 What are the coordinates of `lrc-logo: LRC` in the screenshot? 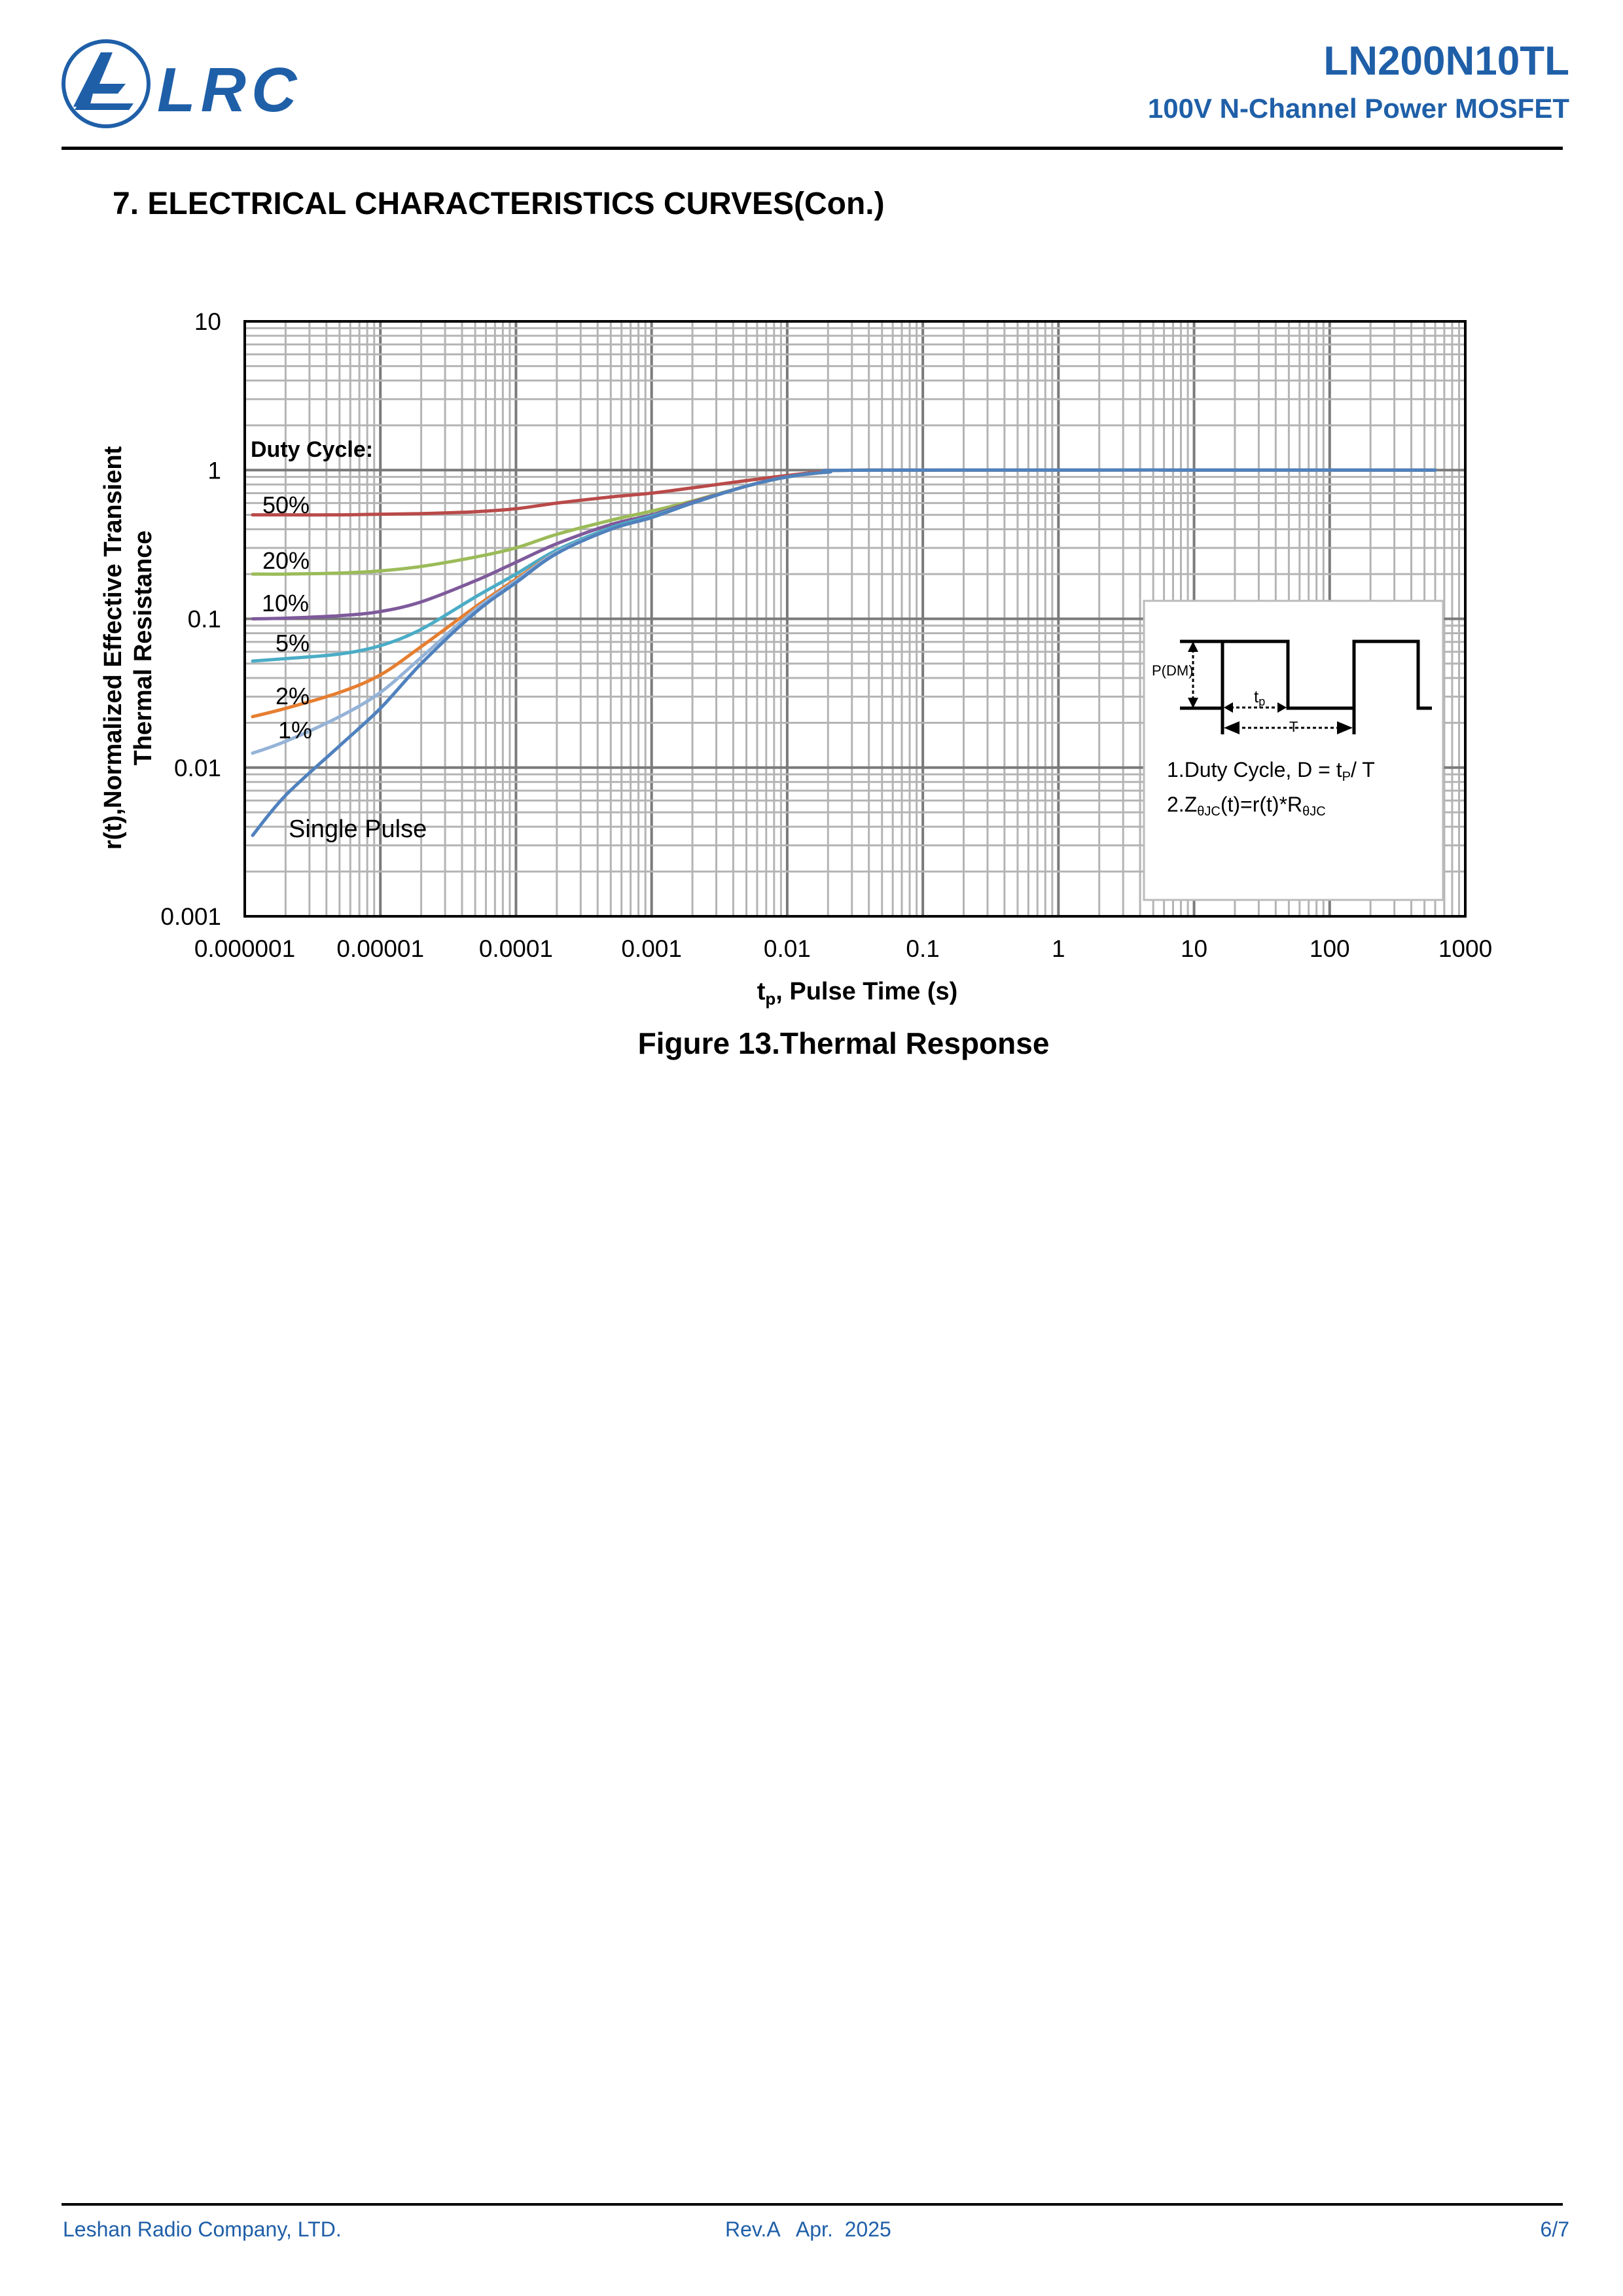 It's located at (182, 83).